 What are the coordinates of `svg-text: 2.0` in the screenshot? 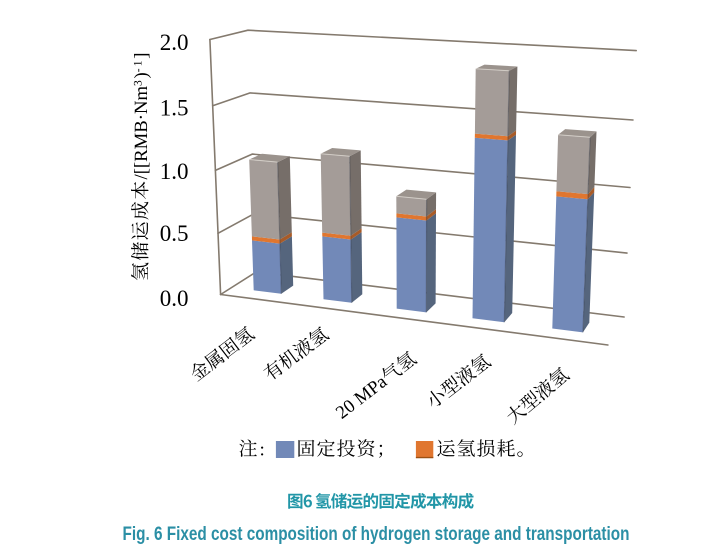 It's located at (174, 42).